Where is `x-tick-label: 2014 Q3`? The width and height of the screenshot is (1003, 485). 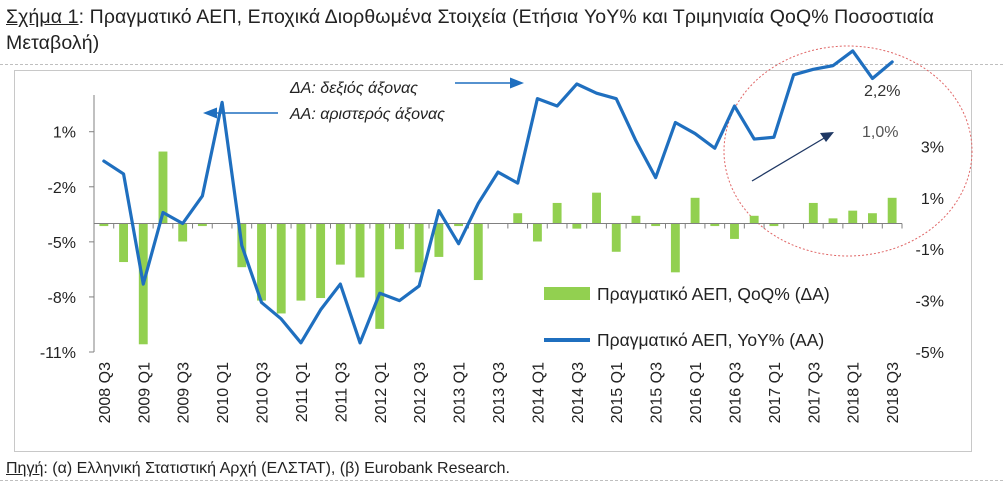
x-tick-label: 2014 Q3 is located at coordinates (578, 392).